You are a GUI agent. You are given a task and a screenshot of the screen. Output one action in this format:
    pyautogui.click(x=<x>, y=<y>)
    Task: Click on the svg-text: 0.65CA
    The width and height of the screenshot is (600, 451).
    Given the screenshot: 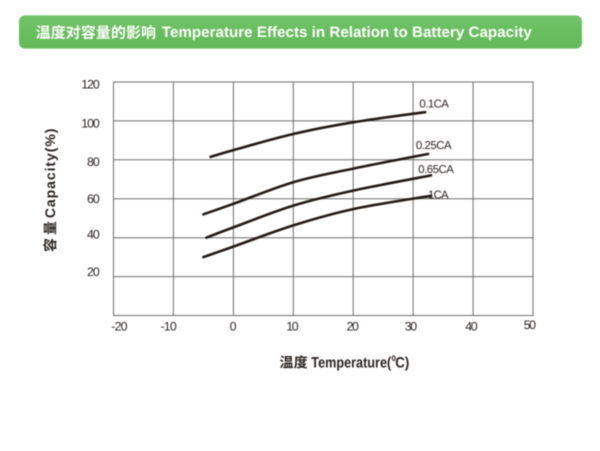 What is the action you would take?
    pyautogui.click(x=436, y=170)
    